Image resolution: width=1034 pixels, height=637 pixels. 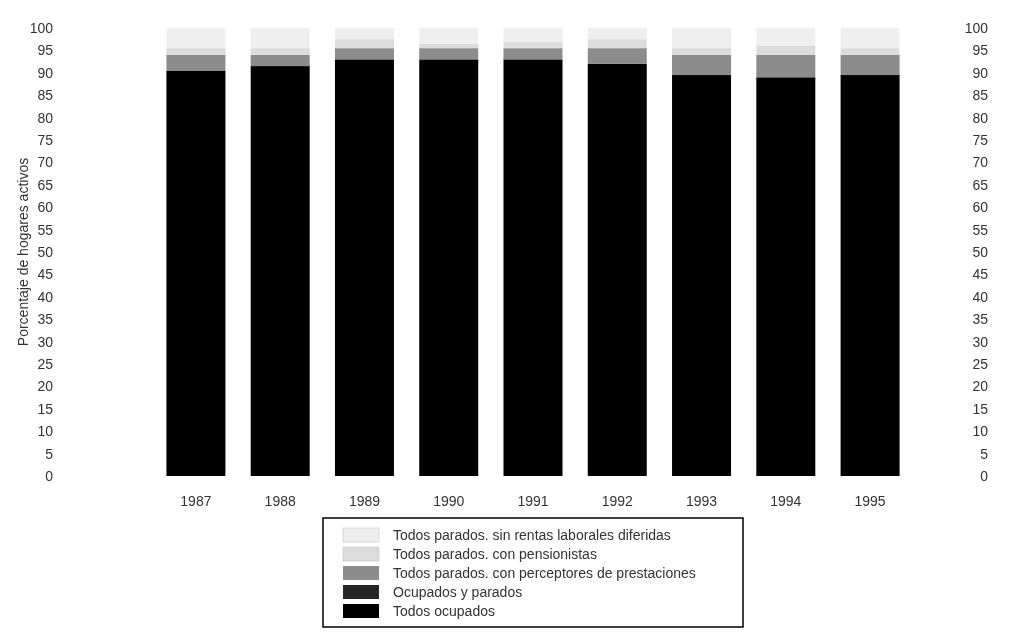 I want to click on y2-tick-label: 50, so click(x=980, y=251).